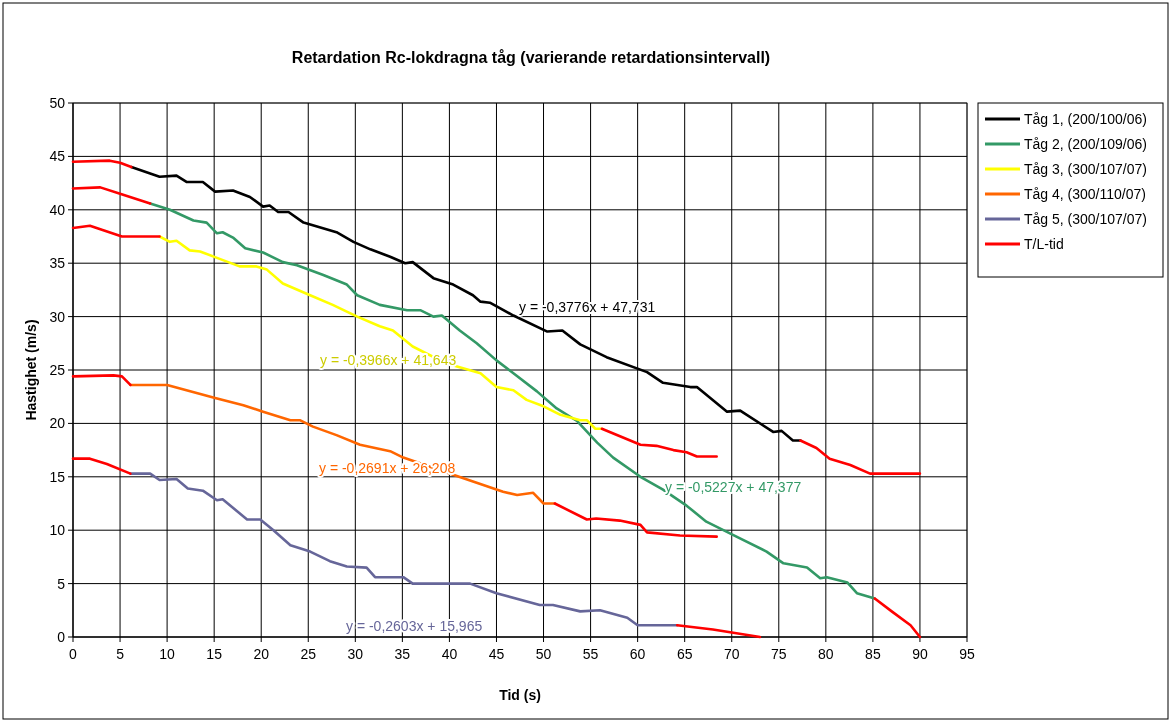 The image size is (1171, 722). What do you see at coordinates (779, 654) in the screenshot?
I see `x-tick-label: 75` at bounding box center [779, 654].